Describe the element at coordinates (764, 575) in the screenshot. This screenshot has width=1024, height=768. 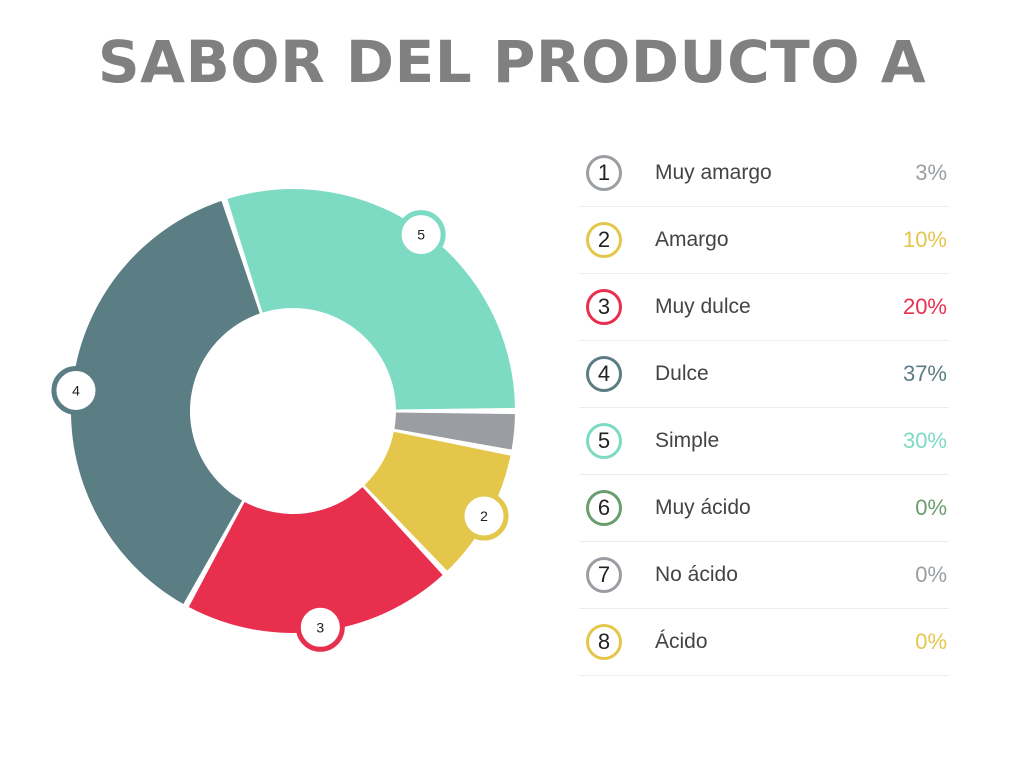
I see `legend-item: 7 No ácido 0%` at that location.